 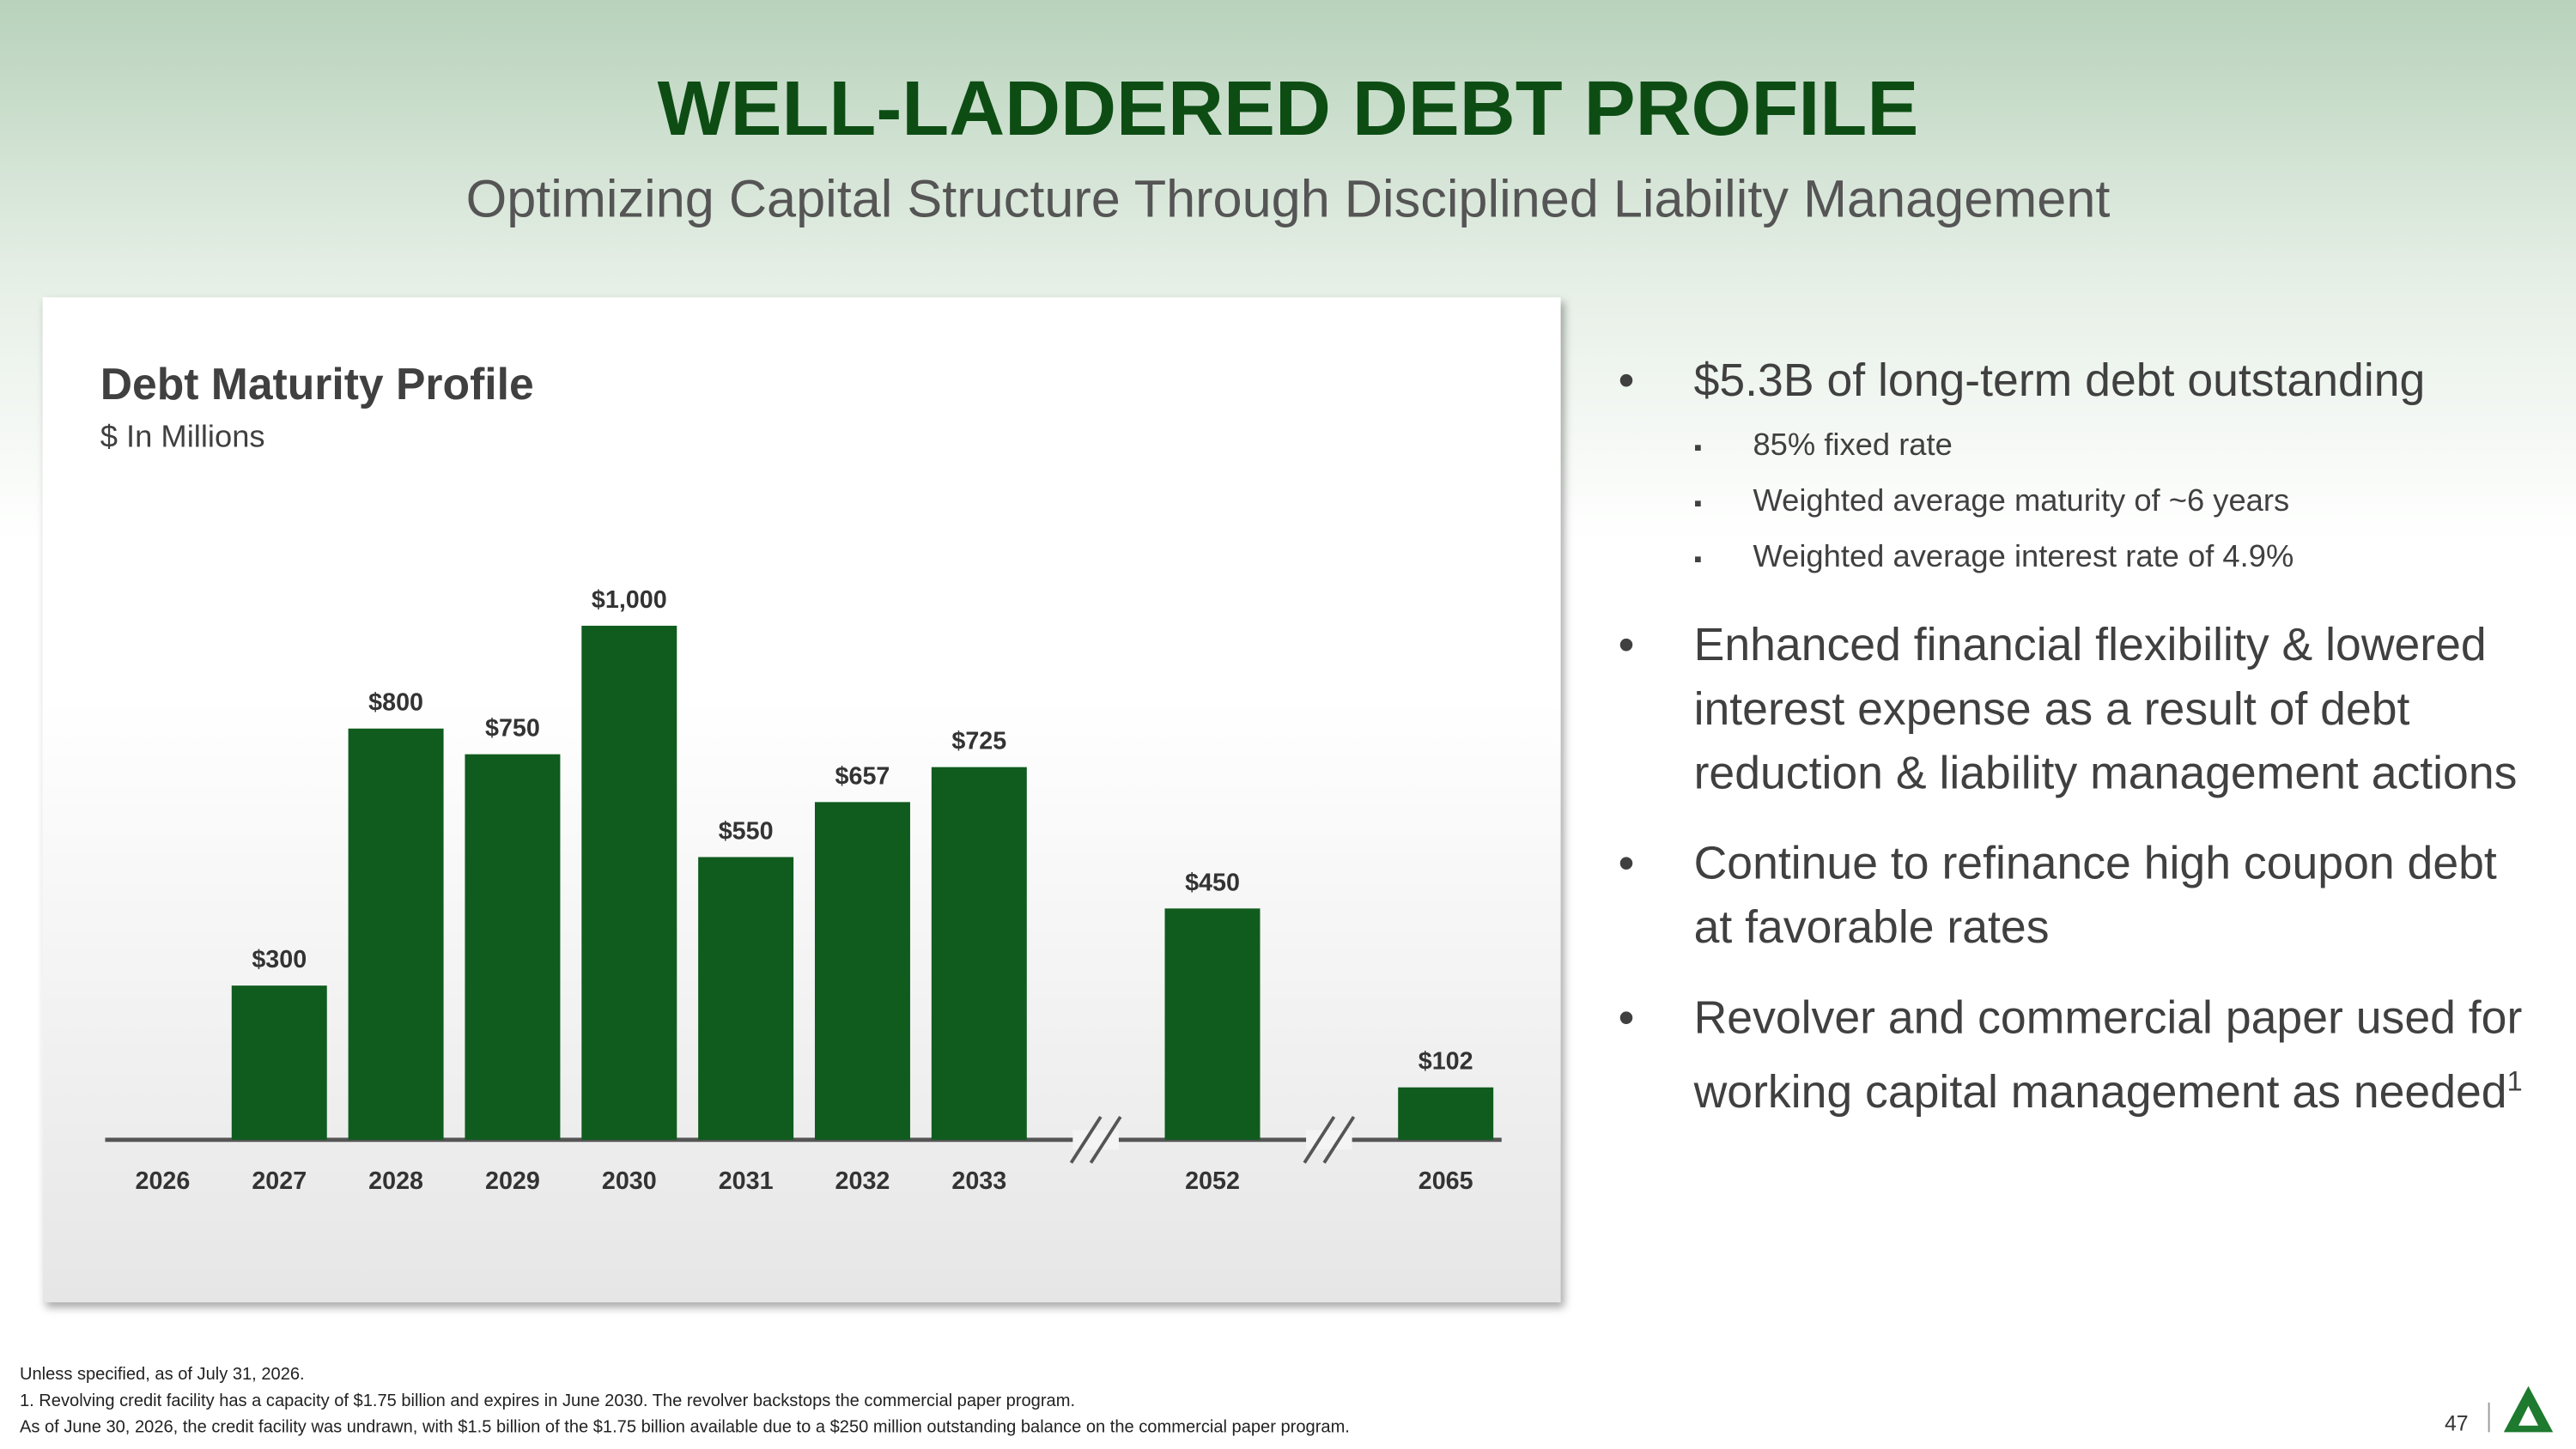 I want to click on data-label: $725, so click(x=979, y=741).